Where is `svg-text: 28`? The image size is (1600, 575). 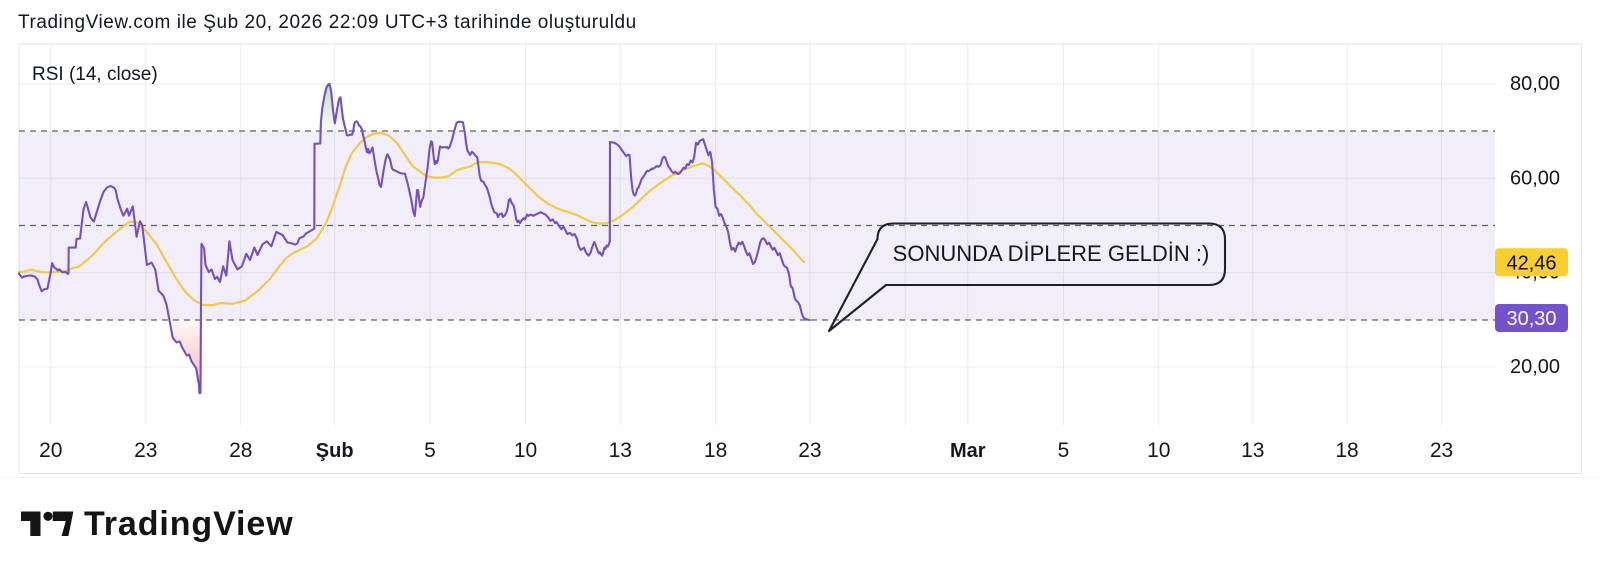 svg-text: 28 is located at coordinates (240, 450).